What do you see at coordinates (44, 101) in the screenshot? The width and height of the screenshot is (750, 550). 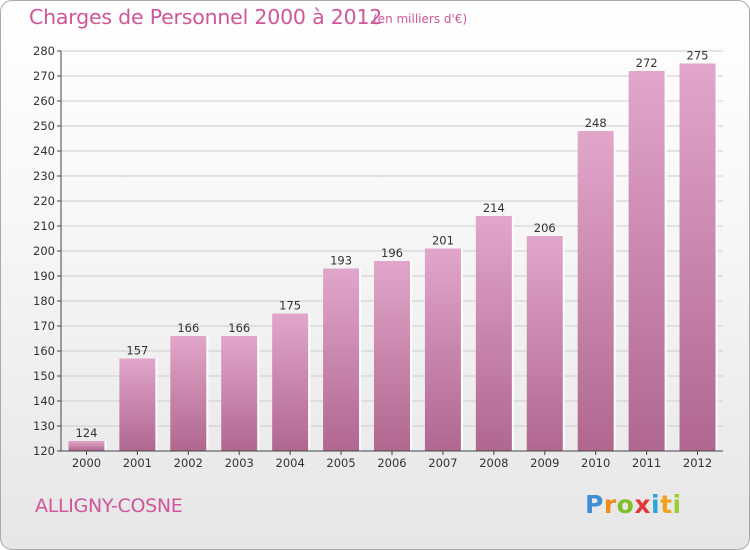 I see `y-tick-label: 260` at bounding box center [44, 101].